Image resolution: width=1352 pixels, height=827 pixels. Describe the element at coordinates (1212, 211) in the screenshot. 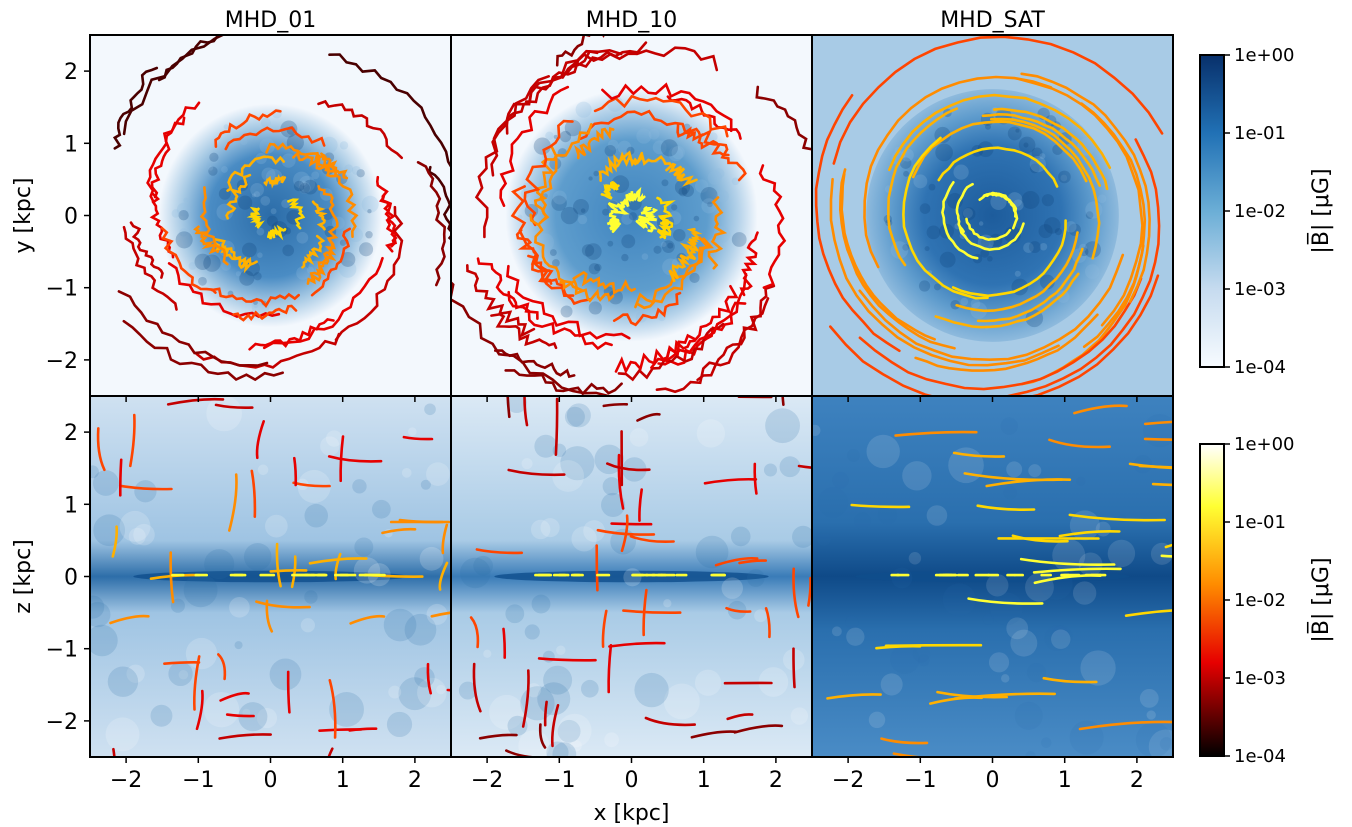

I see `colorbar-gradient` at that location.